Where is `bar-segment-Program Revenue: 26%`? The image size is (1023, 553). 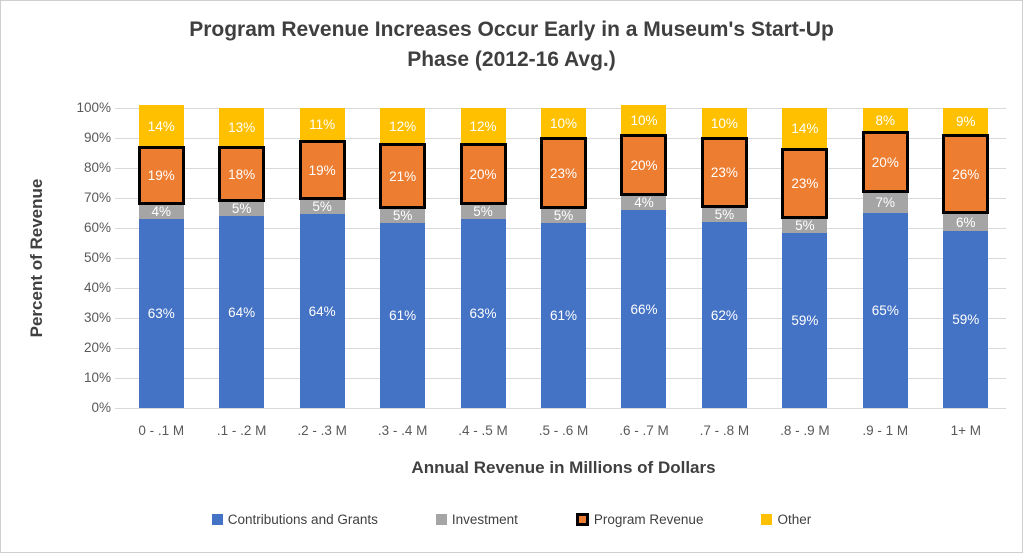
bar-segment-Program Revenue: 26% is located at coordinates (966, 174).